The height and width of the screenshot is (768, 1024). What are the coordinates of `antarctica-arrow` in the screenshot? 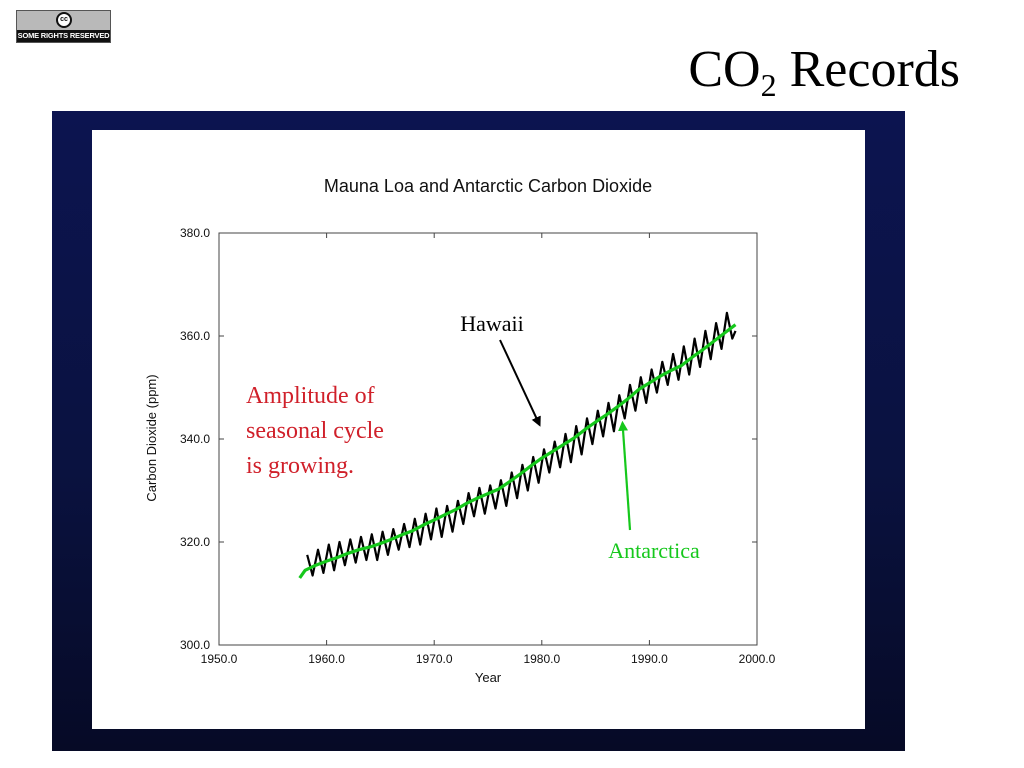 It's located at (625, 475).